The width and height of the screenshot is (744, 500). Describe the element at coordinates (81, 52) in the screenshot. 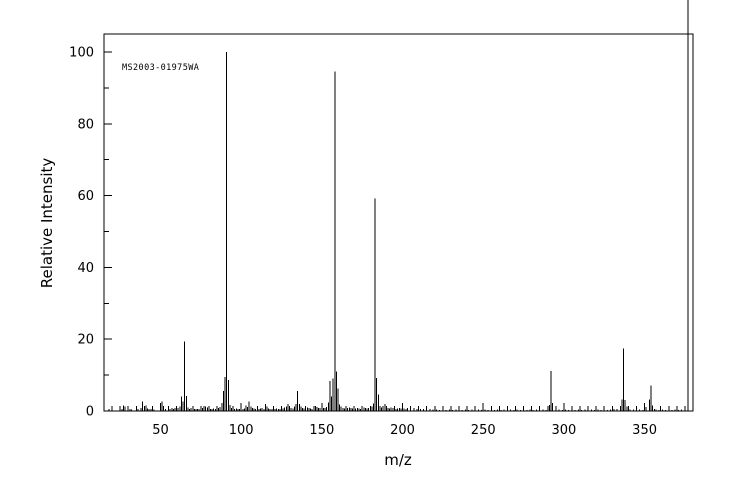

I see `y-tick-label: 100` at that location.